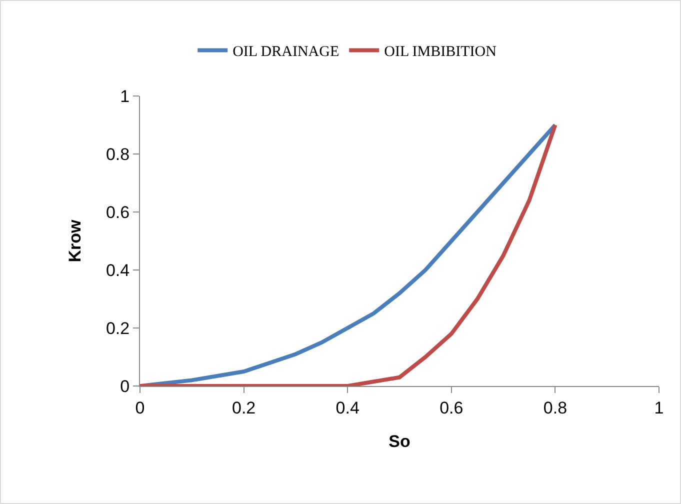 This screenshot has width=681, height=504. Describe the element at coordinates (118, 212) in the screenshot. I see `y-tick-label: 0.6` at that location.